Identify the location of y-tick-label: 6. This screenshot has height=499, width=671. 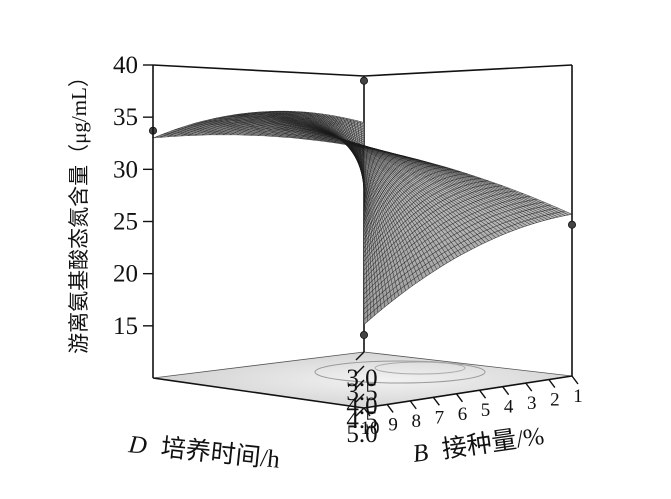
(463, 414).